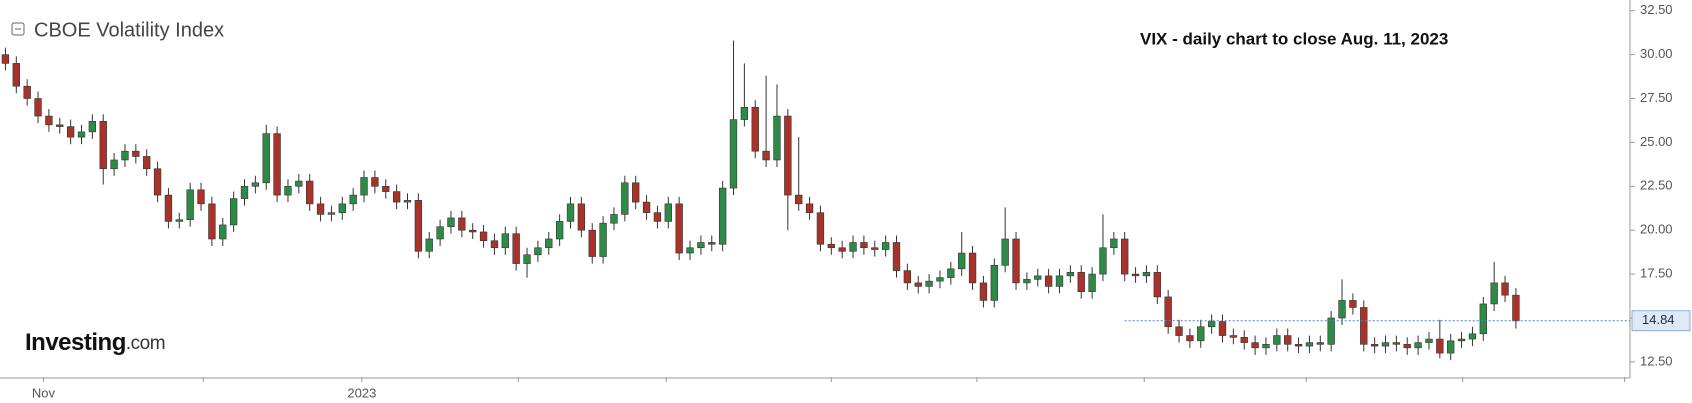  I want to click on y-tick-label: 20.00, so click(1656, 229).